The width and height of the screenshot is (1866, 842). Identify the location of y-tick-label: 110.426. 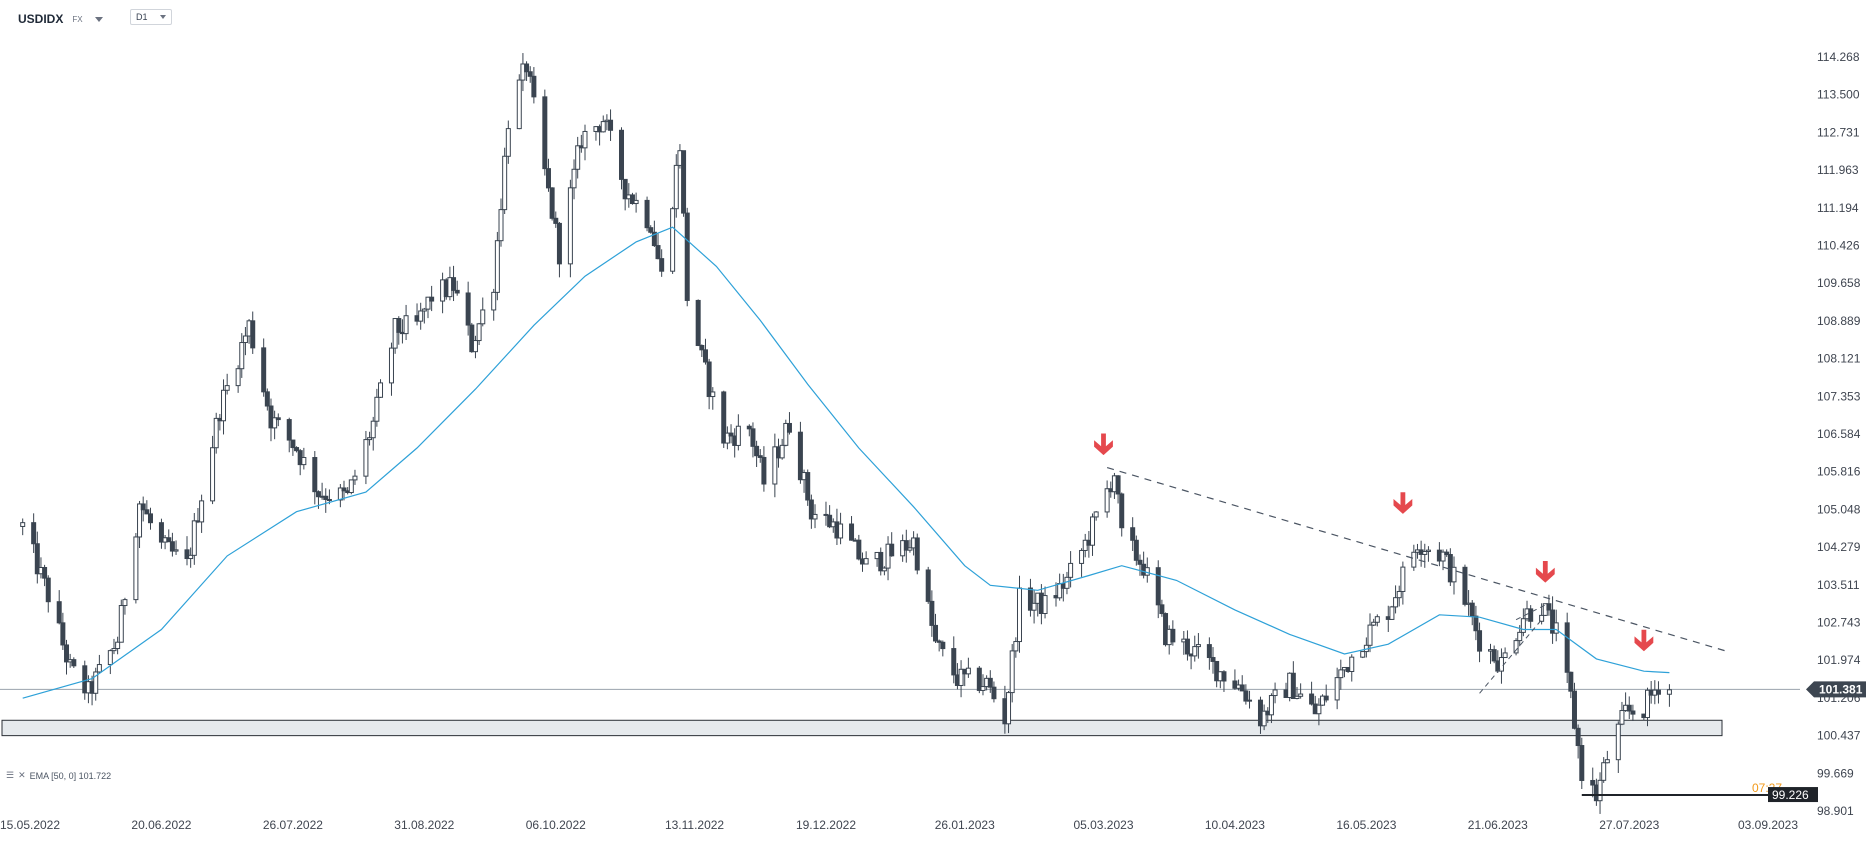
(1838, 246).